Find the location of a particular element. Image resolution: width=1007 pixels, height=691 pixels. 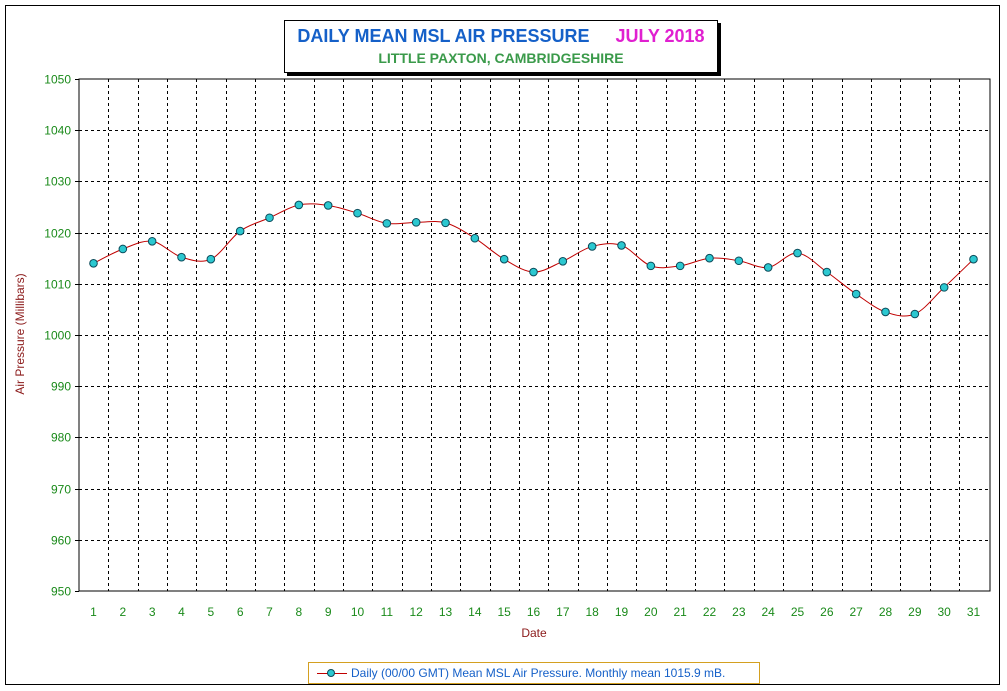

chart-subtitle: LITTLE PAXTON, CAMBRIDGESHIRE is located at coordinates (501, 58).